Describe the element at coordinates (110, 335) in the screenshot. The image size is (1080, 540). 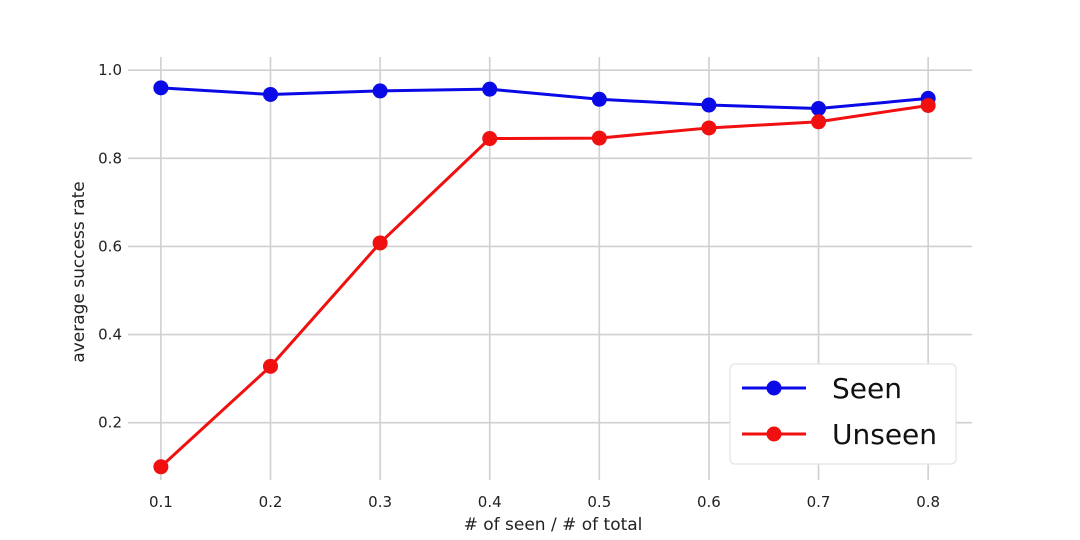
I see `y-tick-label: 0.4` at that location.